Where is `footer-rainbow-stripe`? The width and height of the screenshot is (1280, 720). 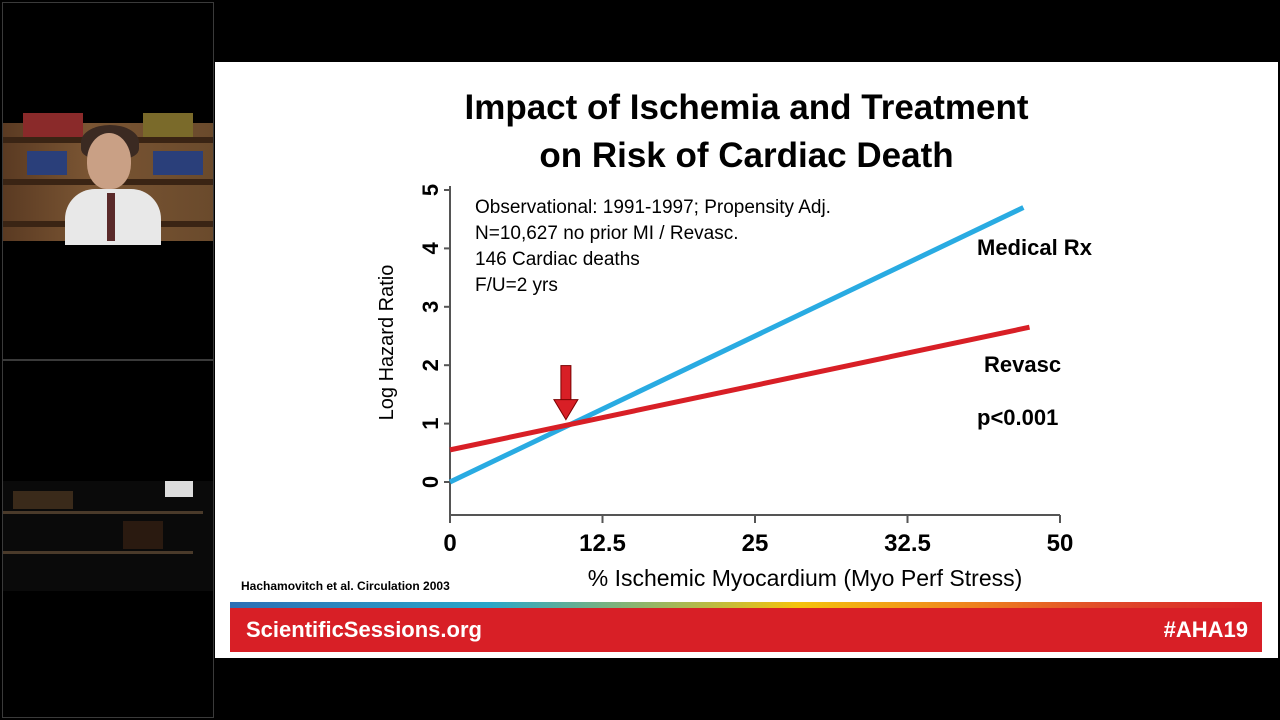
footer-rainbow-stripe is located at coordinates (746, 605).